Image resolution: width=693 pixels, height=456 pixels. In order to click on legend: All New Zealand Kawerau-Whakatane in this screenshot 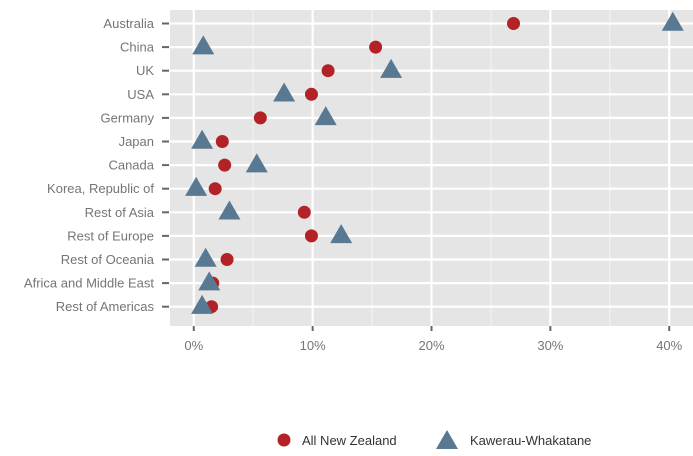, I will do `click(346, 440)`.